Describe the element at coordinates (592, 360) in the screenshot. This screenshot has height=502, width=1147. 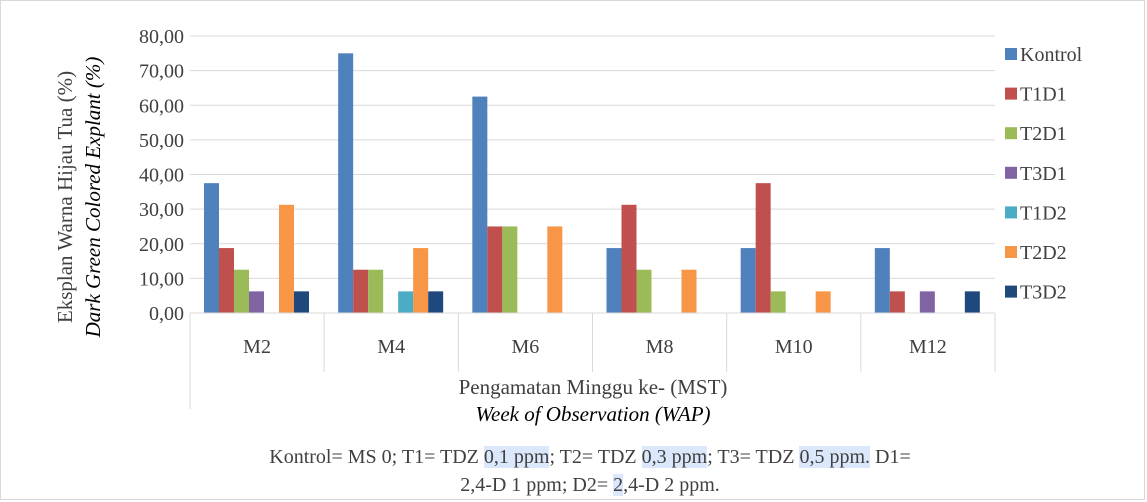
I see `axes` at that location.